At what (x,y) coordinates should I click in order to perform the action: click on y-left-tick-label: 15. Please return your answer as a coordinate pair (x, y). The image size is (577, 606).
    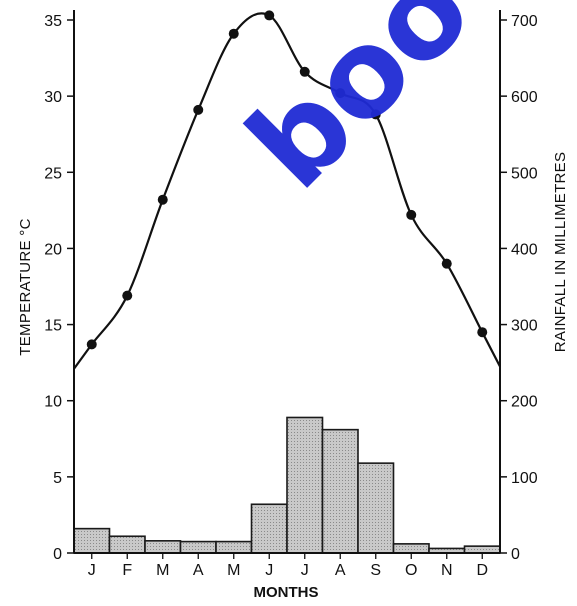
    Looking at the image, I should click on (53, 326).